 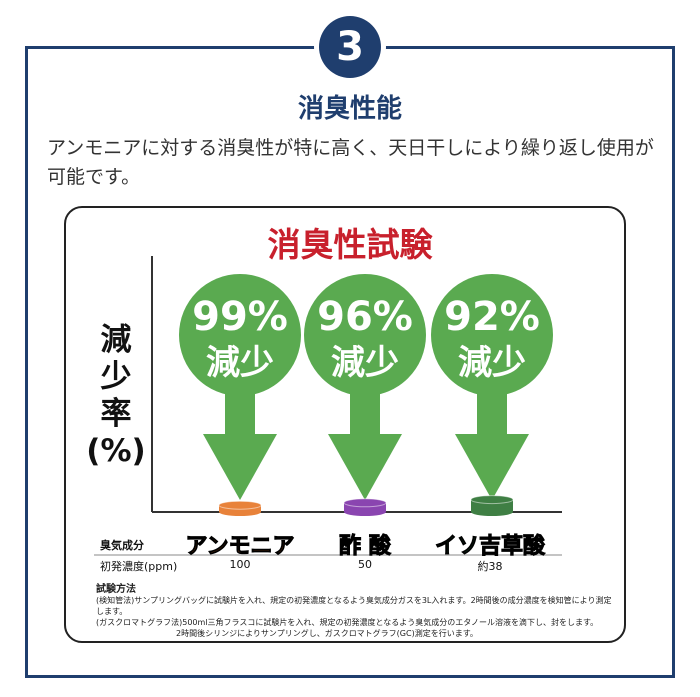 What do you see at coordinates (350, 47) in the screenshot?
I see `step-number-badge: 3` at bounding box center [350, 47].